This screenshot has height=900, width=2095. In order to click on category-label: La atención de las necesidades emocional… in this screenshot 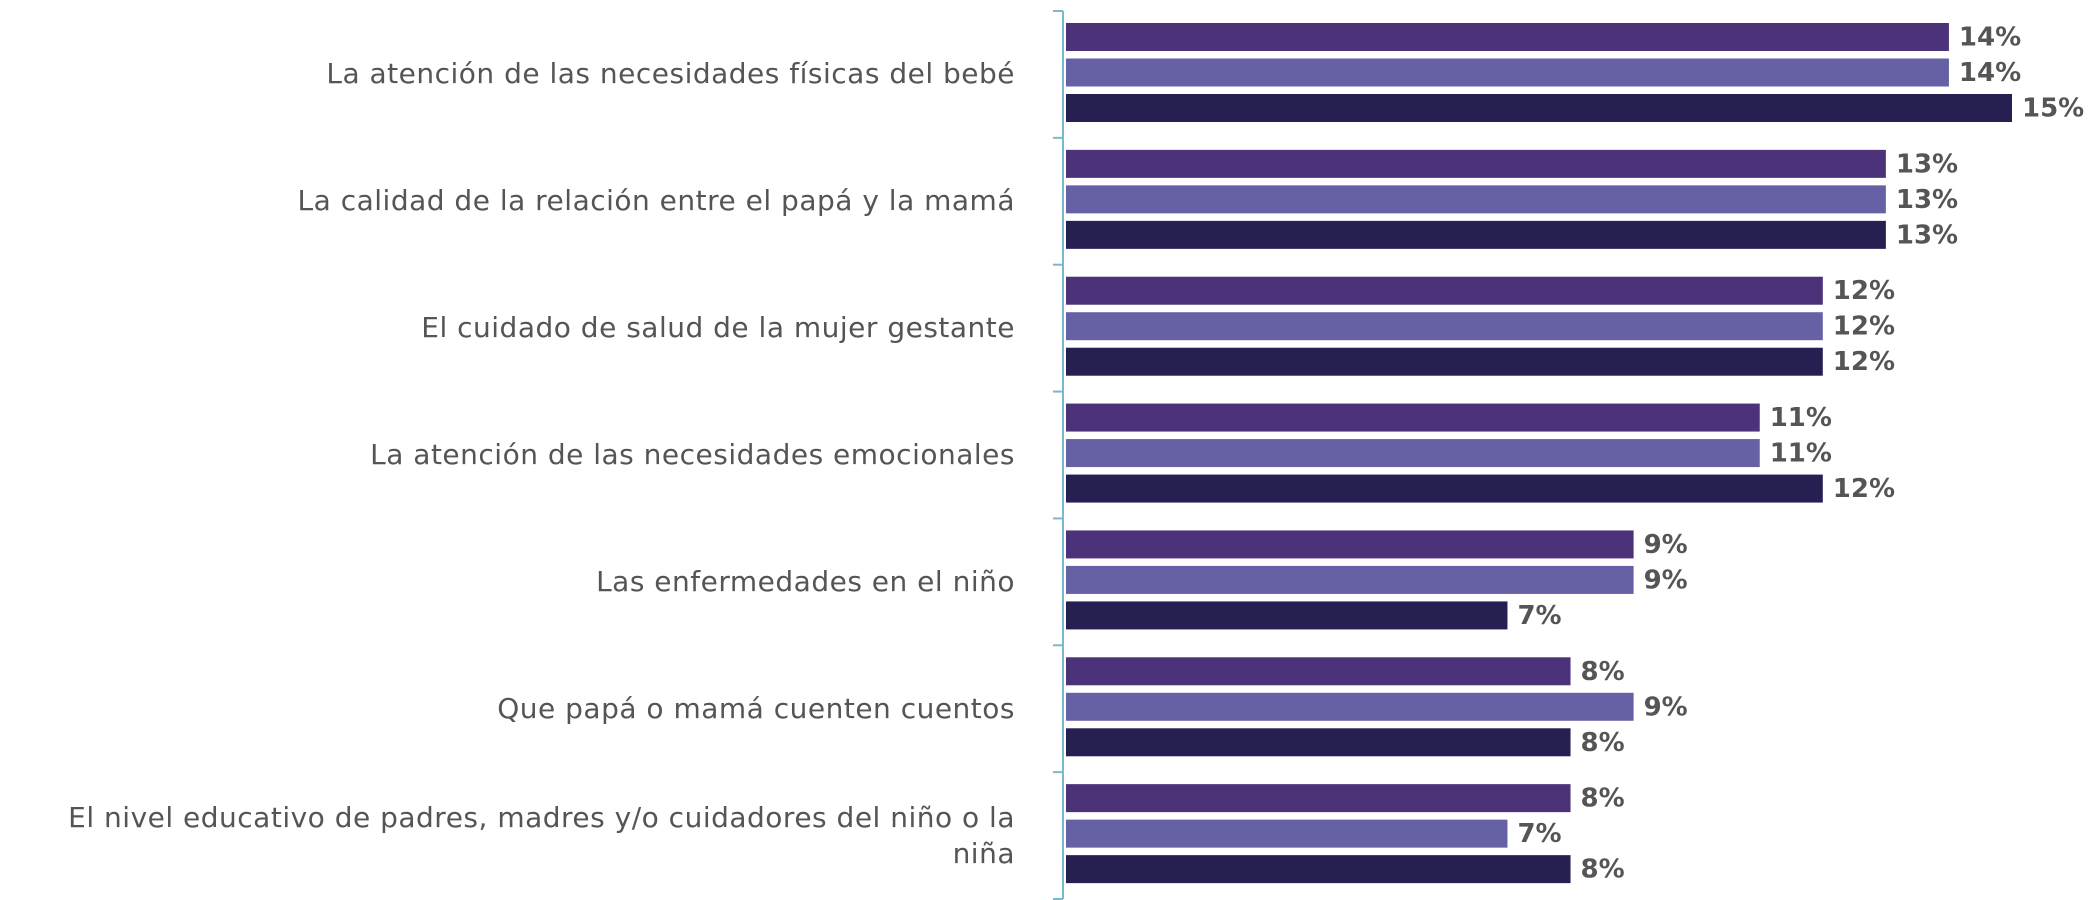, I will do `click(692, 454)`.